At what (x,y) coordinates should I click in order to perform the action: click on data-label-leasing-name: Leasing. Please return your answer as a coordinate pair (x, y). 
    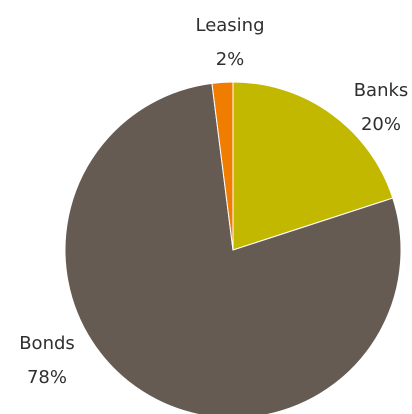
    Looking at the image, I should click on (229, 25).